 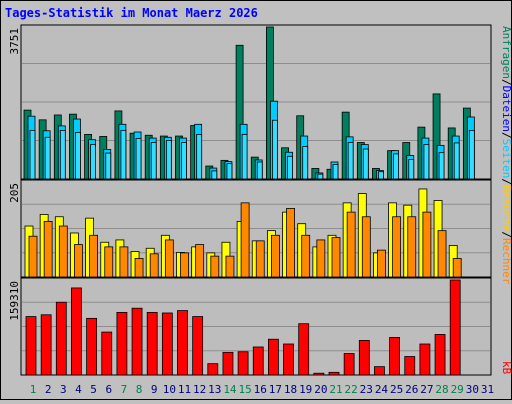 I want to click on day-label-10: 10, so click(x=169, y=389).